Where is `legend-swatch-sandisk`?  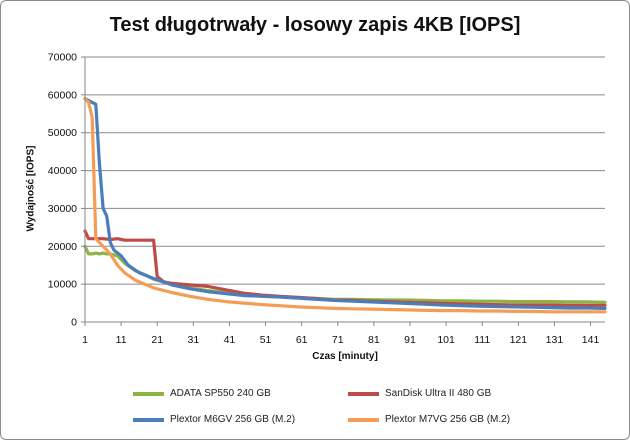 legend-swatch-sandisk is located at coordinates (363, 393).